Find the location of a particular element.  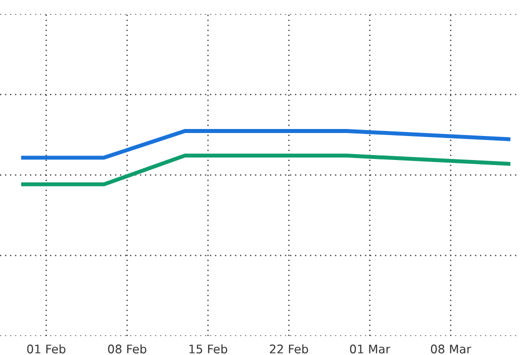

x-tick-label: 01 Feb is located at coordinates (46, 349).